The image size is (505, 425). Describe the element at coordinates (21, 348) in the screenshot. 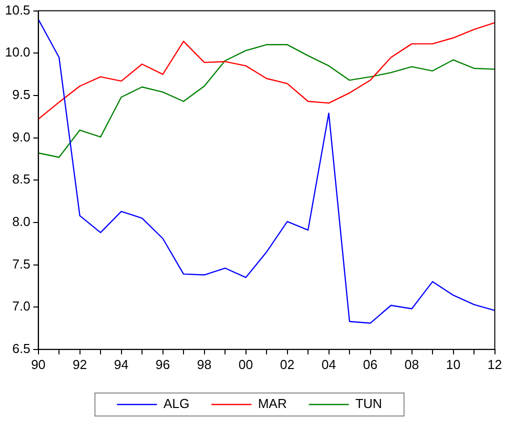

I see `y-tick-label: 6.5` at that location.